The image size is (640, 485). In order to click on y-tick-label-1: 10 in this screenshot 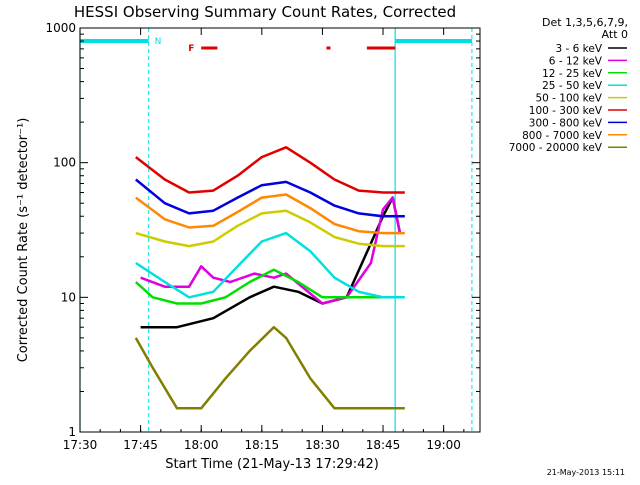, I will do `click(68, 297)`.